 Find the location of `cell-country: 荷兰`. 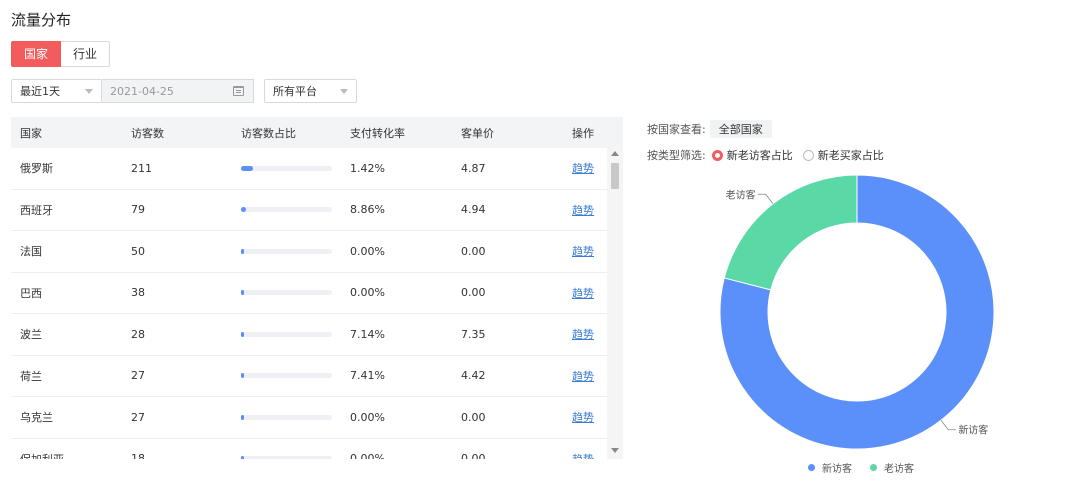

cell-country: 荷兰 is located at coordinates (31, 376).